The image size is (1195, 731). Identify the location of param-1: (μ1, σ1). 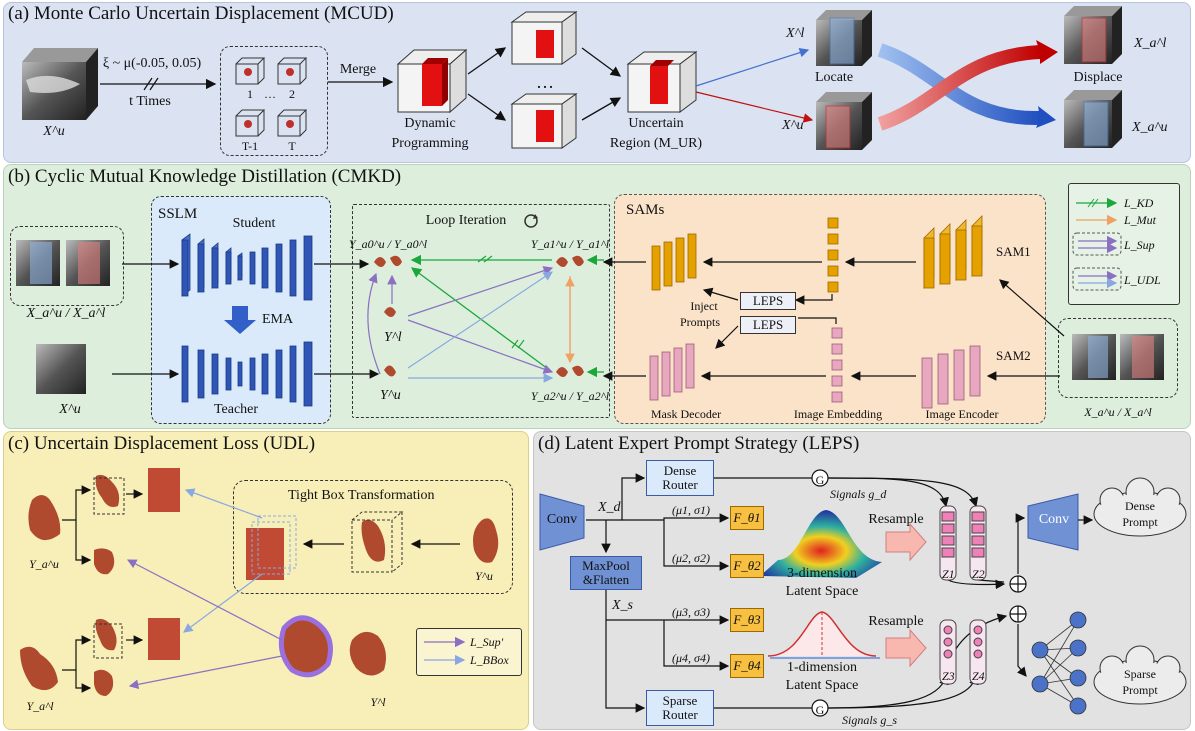
(691, 510).